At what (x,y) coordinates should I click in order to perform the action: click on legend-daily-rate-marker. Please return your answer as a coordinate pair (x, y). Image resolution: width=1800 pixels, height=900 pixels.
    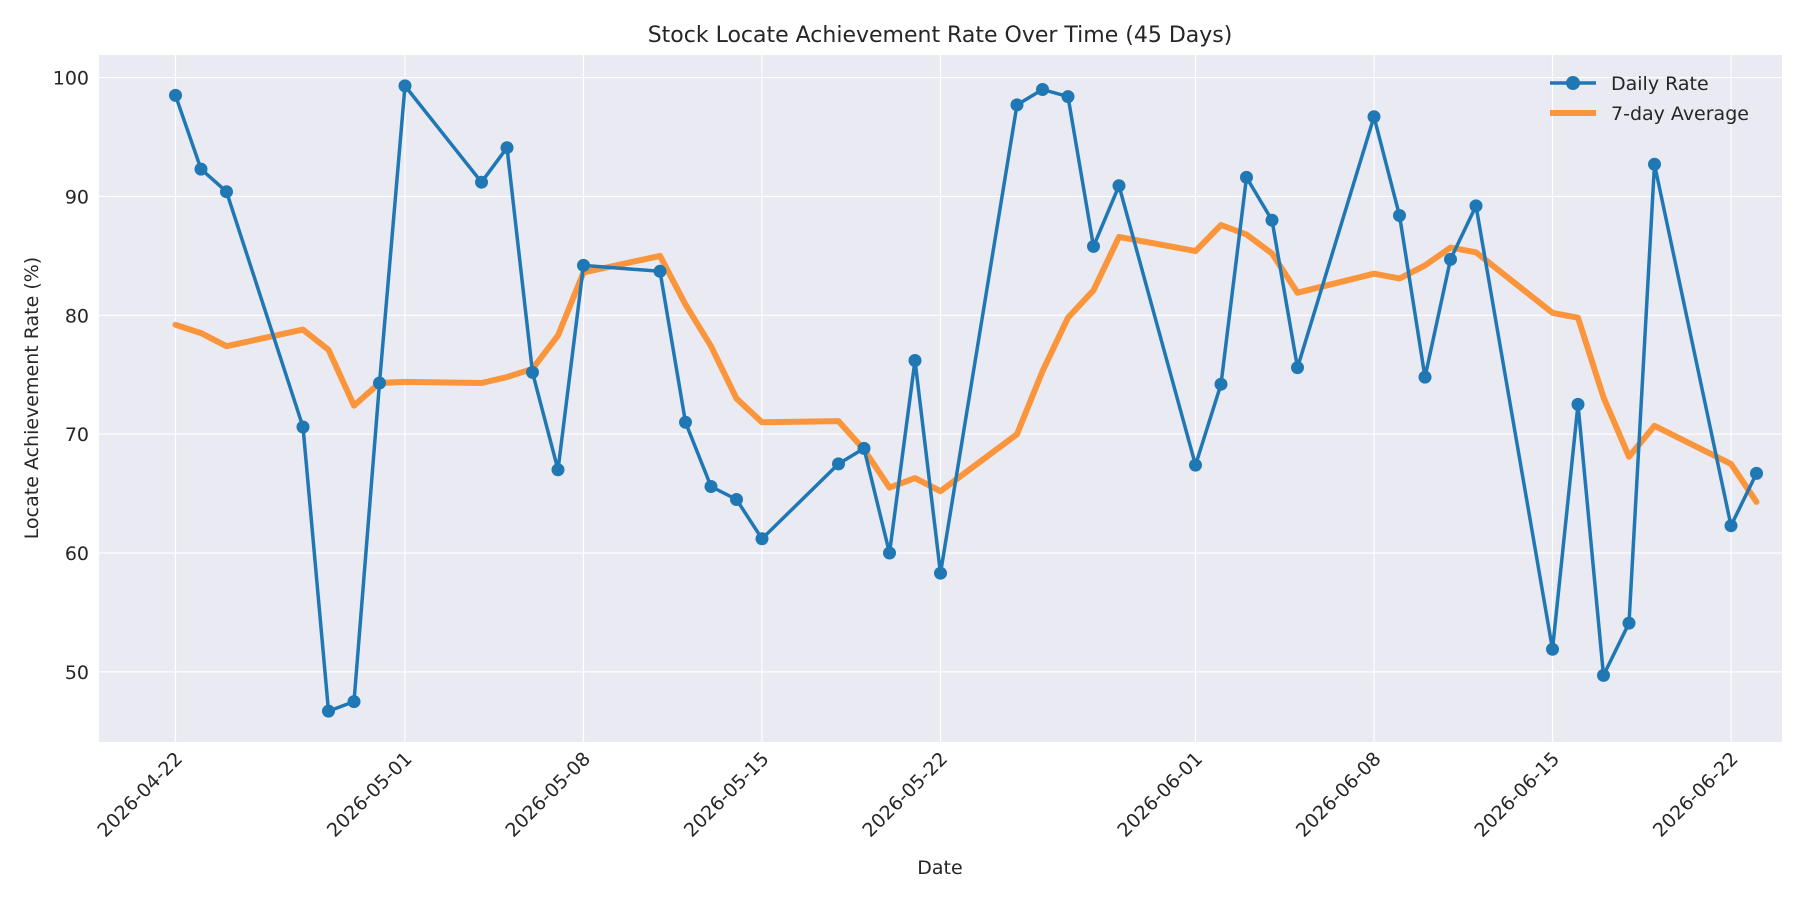
    Looking at the image, I should click on (1573, 83).